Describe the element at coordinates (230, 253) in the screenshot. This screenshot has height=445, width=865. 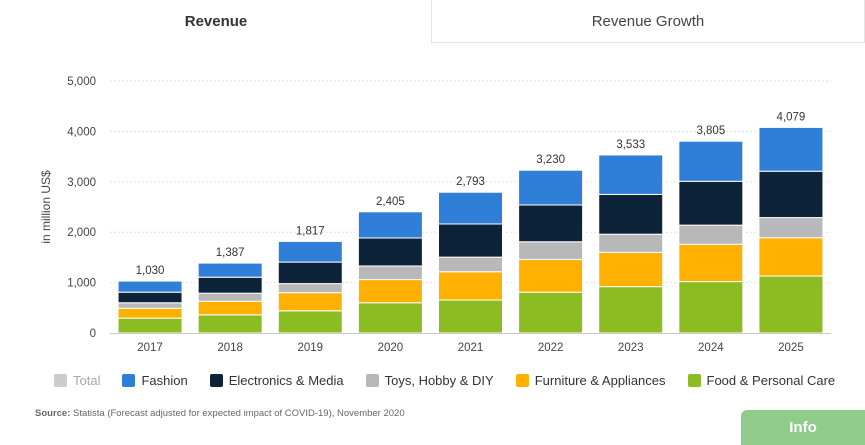
I see `total-data-label: 1,387` at that location.